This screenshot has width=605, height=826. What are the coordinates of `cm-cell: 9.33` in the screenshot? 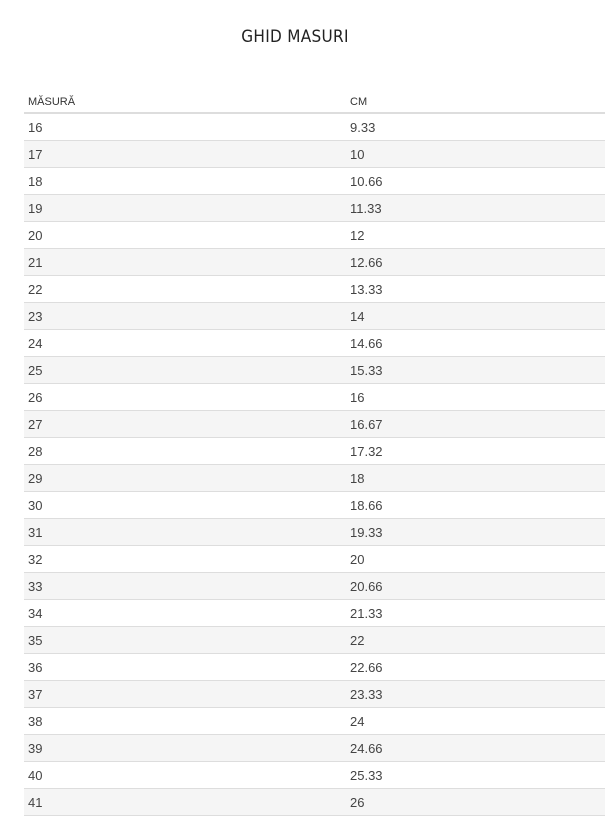 It's located at (475, 127).